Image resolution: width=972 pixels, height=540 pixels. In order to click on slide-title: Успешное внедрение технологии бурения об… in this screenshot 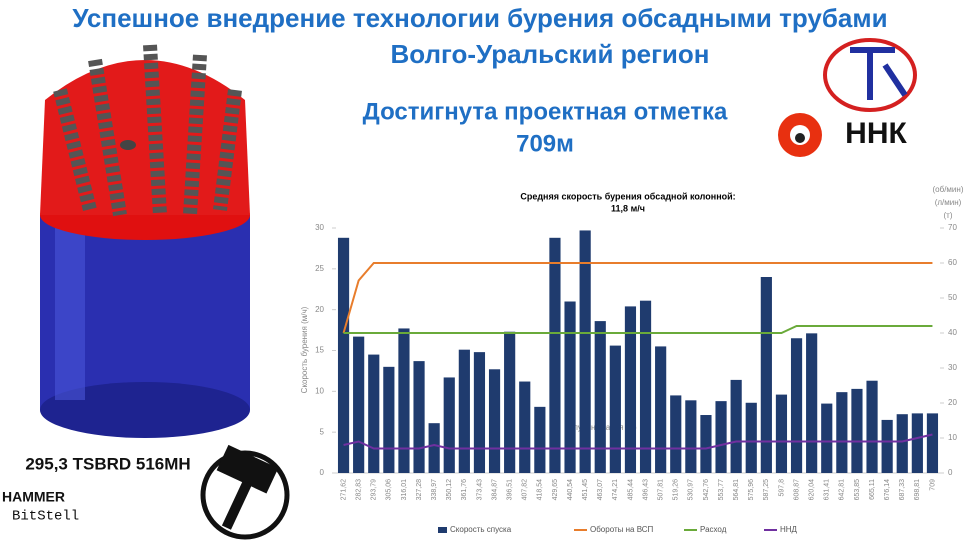, I will do `click(479, 18)`.